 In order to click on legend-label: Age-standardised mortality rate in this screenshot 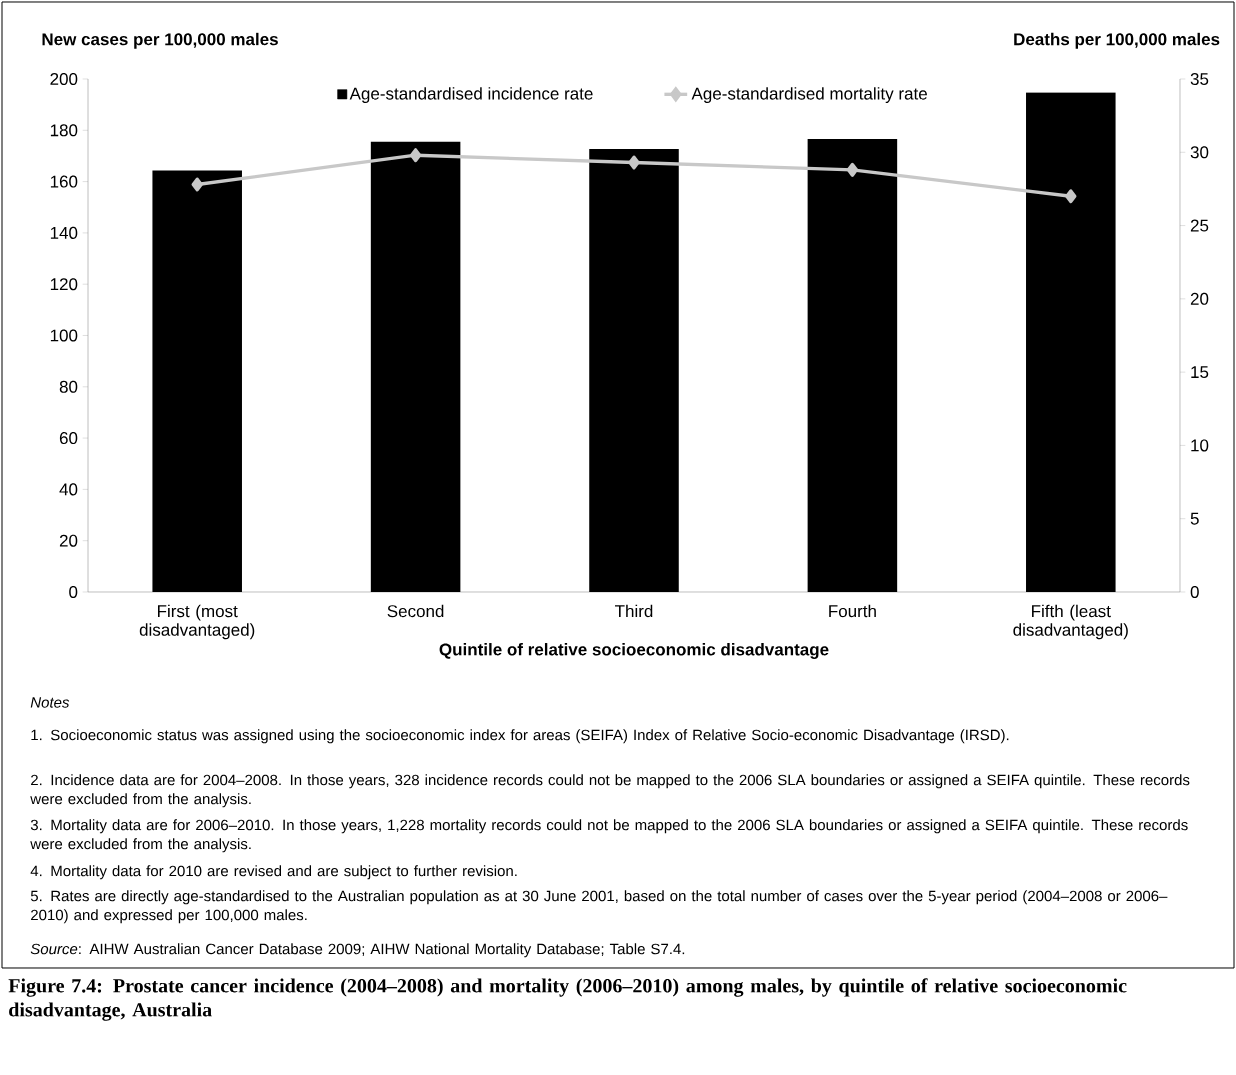, I will do `click(809, 95)`.